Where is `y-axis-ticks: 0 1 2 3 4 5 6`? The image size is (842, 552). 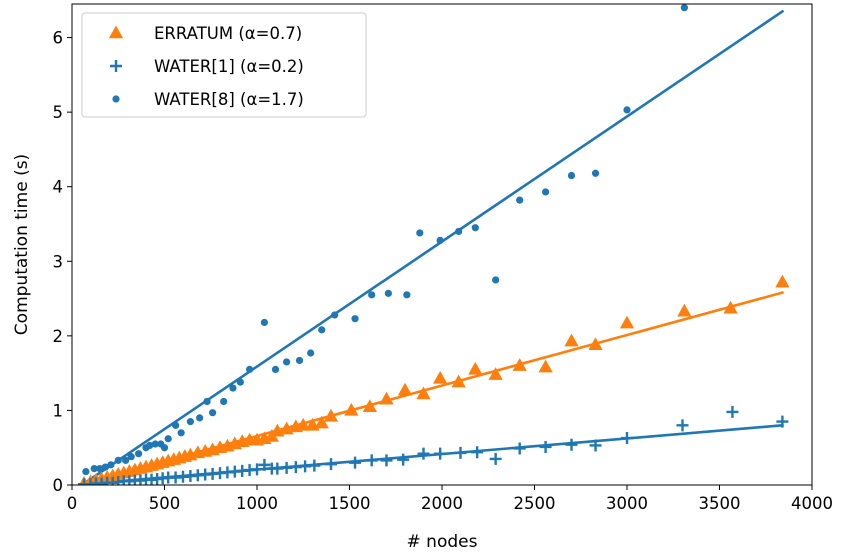
y-axis-ticks: 0 1 2 3 4 5 6 is located at coordinates (62, 262).